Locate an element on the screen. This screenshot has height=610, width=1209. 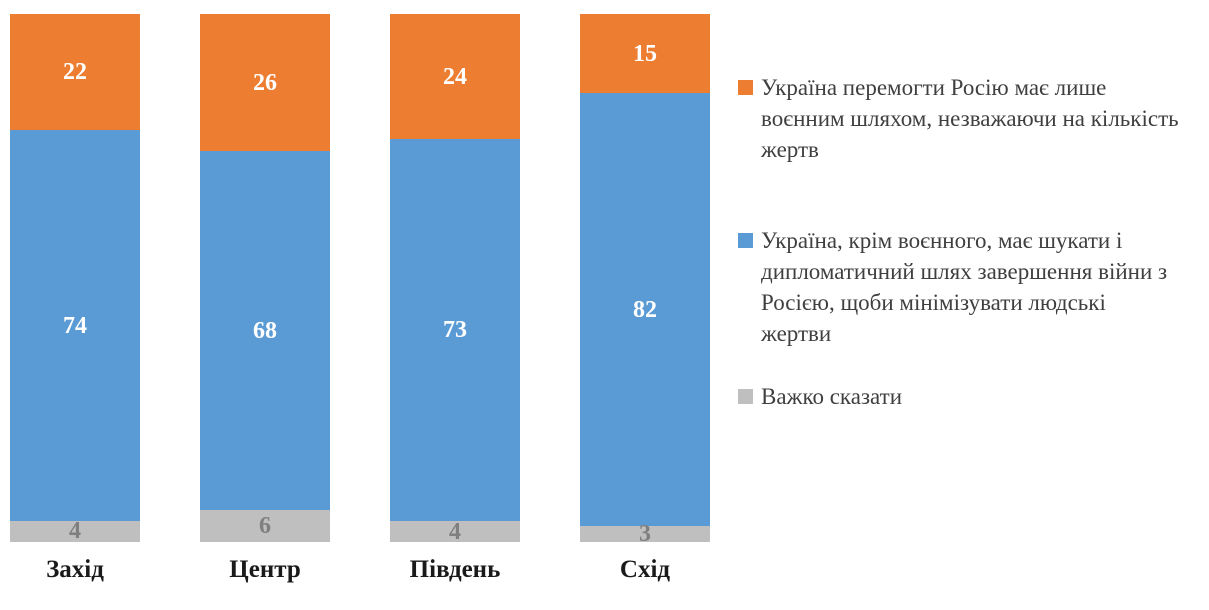
bar-segment: 82 is located at coordinates (645, 310).